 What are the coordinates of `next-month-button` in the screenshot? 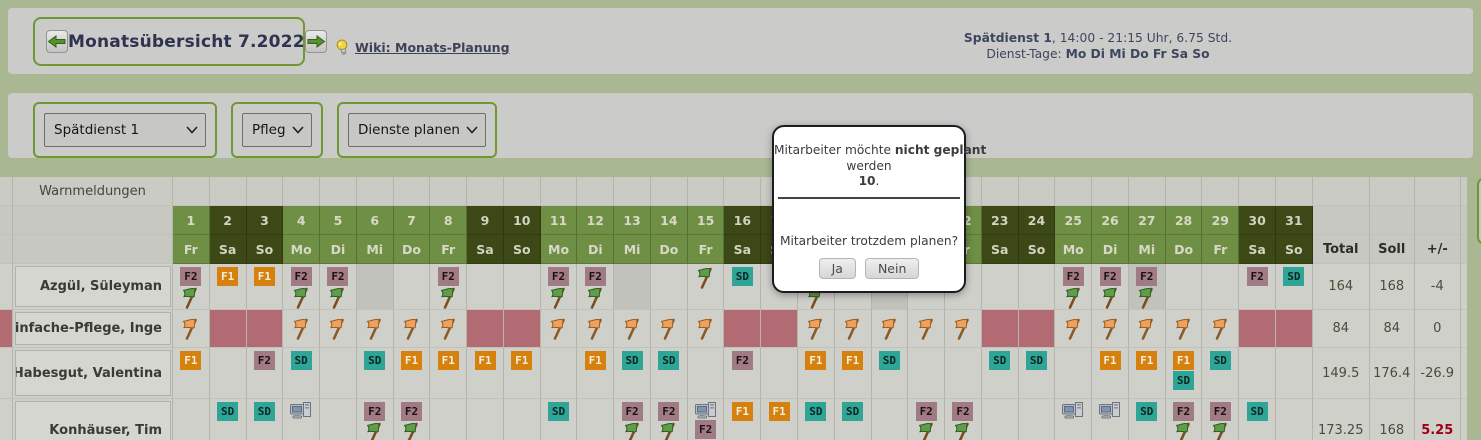 It's located at (315, 41).